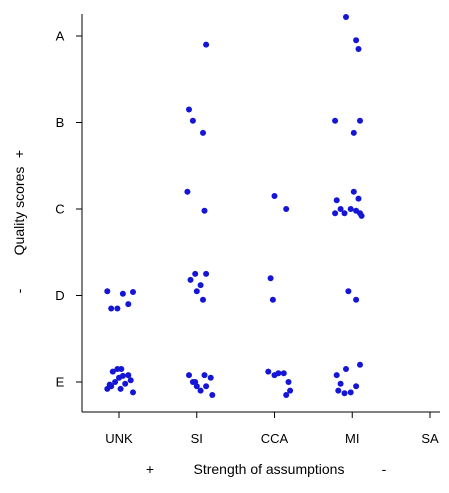 The width and height of the screenshot is (449, 493). What do you see at coordinates (60, 122) in the screenshot?
I see `y-tick-label: B` at bounding box center [60, 122].